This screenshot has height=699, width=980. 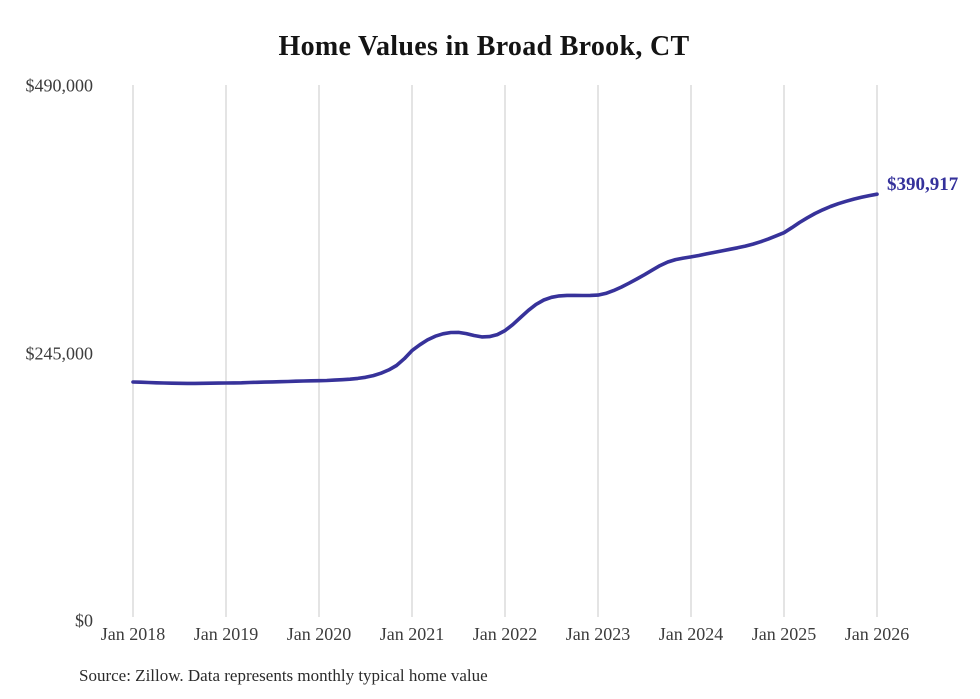 What do you see at coordinates (84, 620) in the screenshot?
I see `y-tick-label: $0` at bounding box center [84, 620].